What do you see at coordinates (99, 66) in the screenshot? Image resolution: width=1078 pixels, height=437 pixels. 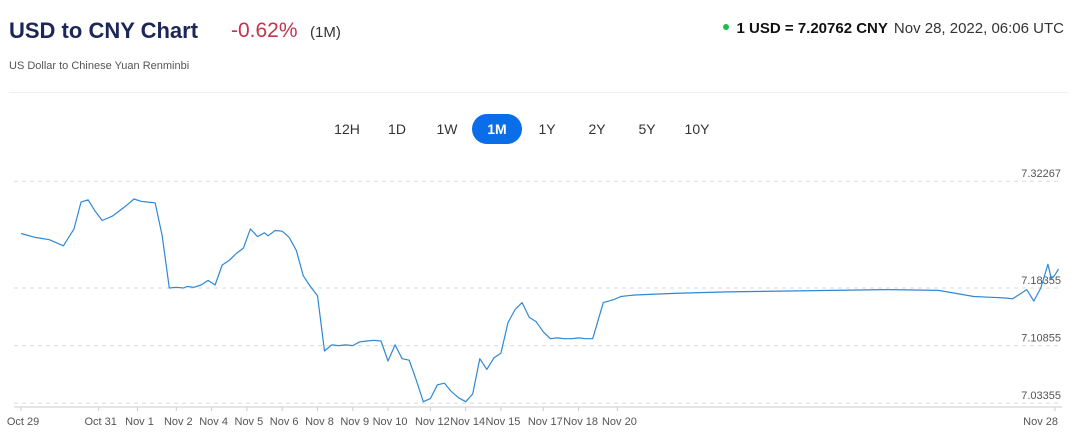 I see `chart-subtitle: US Dollar to Chinese Yuan Renminbi` at bounding box center [99, 66].